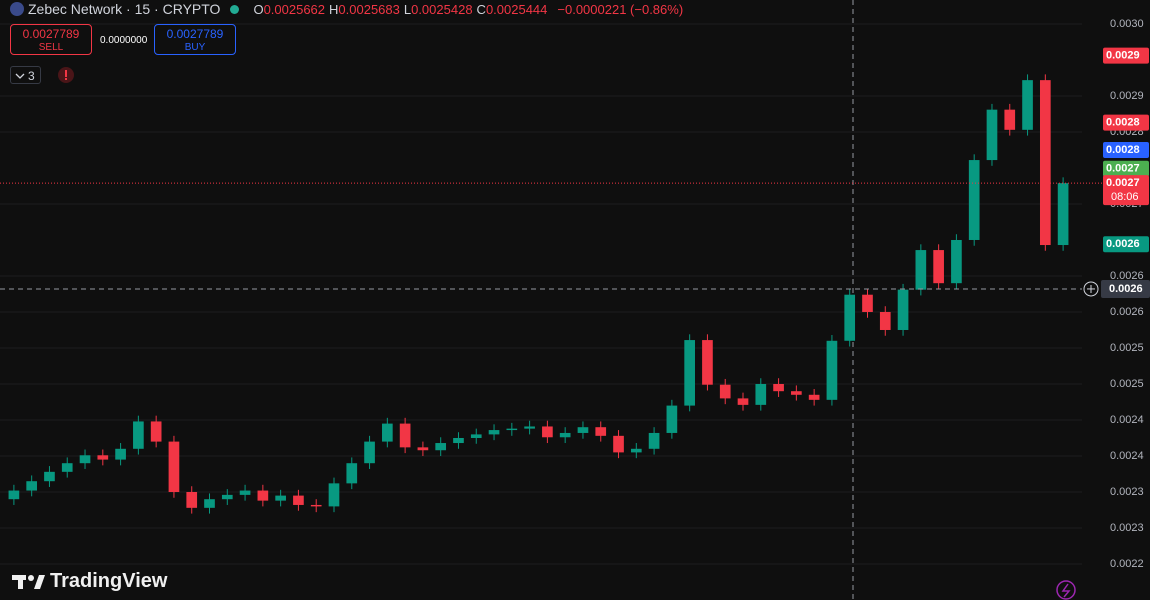 The height and width of the screenshot is (600, 1150). I want to click on crosshair-badge, so click(1125, 288).